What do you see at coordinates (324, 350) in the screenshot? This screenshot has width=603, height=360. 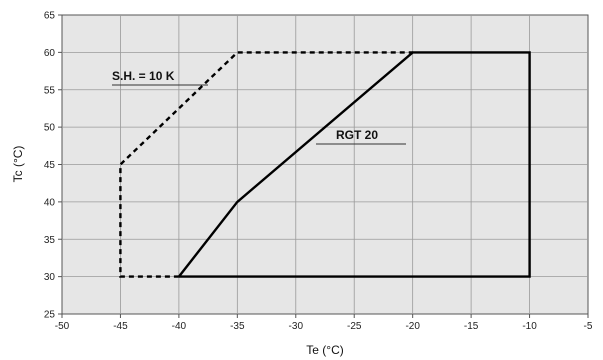 I see `x-axis-label: Te (°C)` at bounding box center [324, 350].